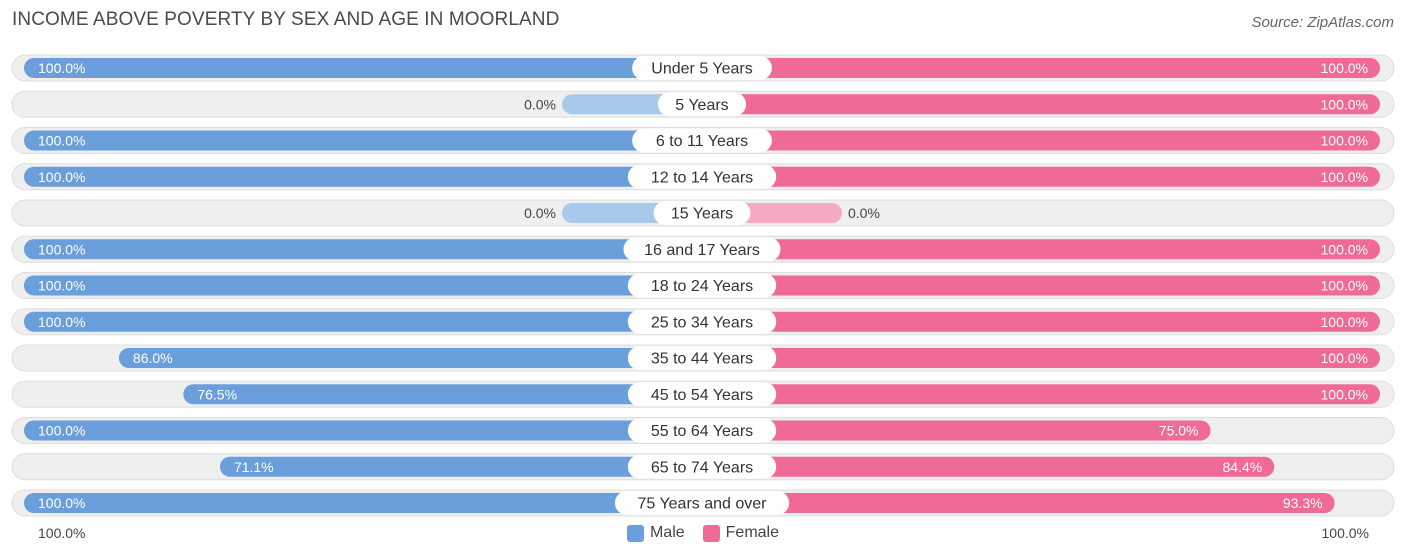 Image resolution: width=1406 pixels, height=558 pixels. I want to click on male-value-label: 86.0%, so click(153, 358).